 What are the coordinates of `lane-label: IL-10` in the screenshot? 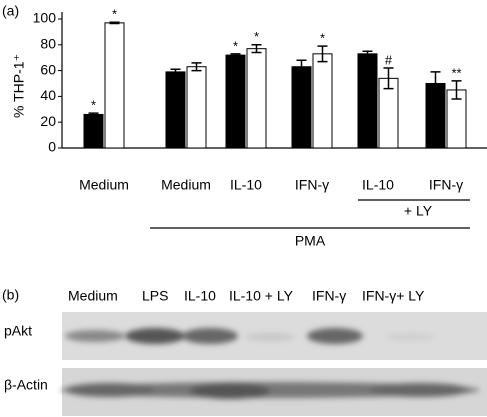 It's located at (200, 296).